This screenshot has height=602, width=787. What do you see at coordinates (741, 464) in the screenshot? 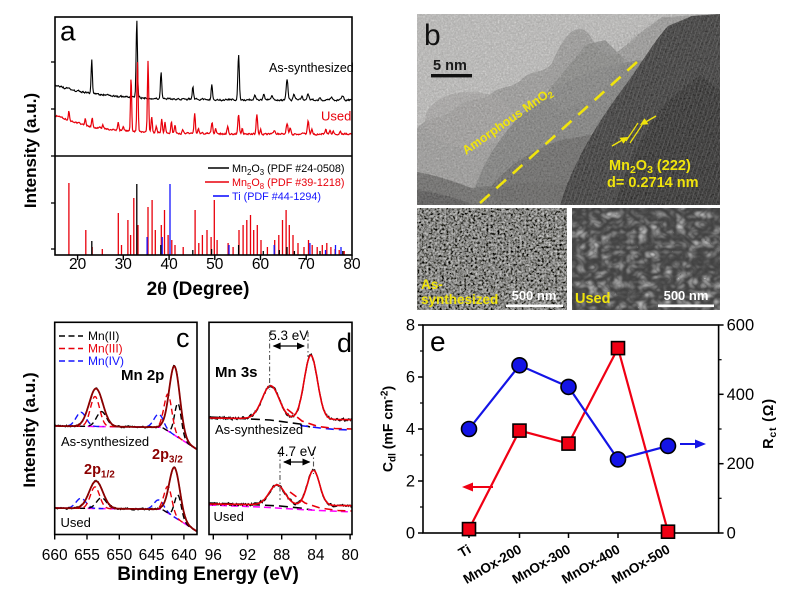
I see `svg-text: 200` at bounding box center [741, 464].